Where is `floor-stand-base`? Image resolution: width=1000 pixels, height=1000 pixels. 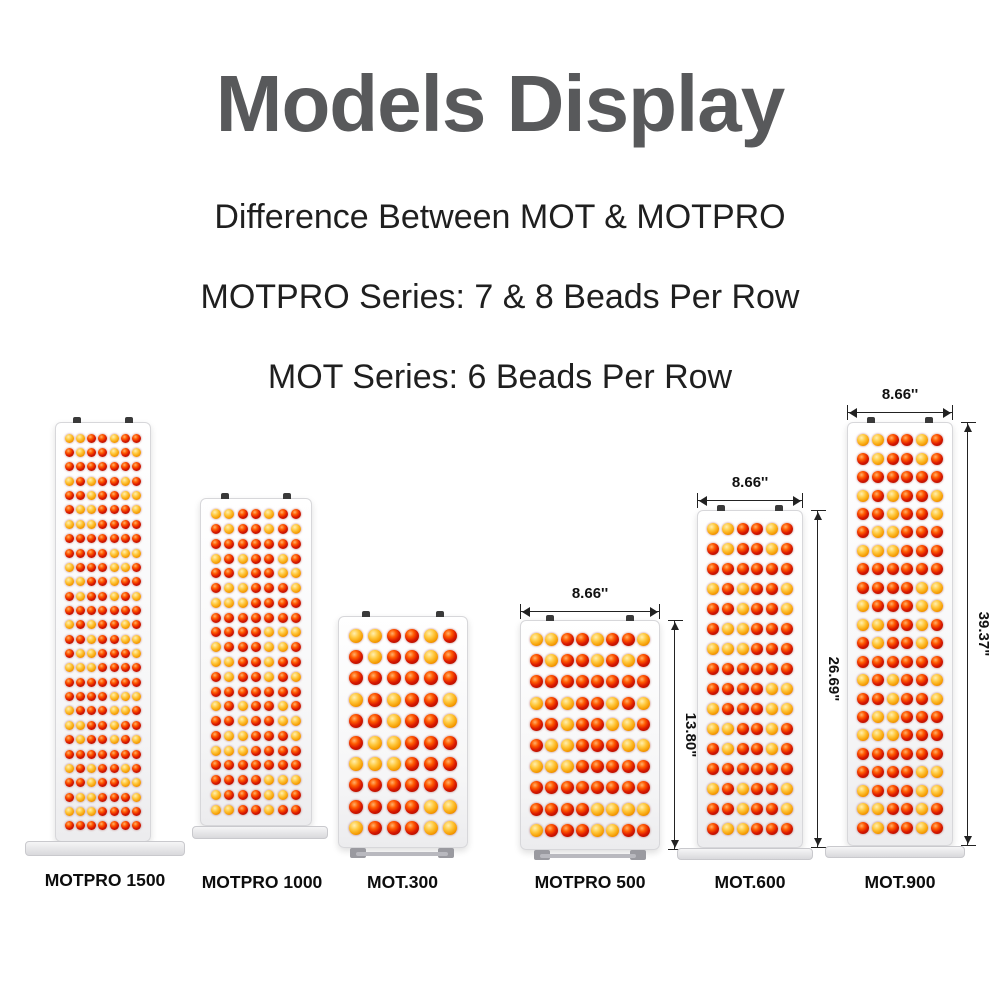 floor-stand-base is located at coordinates (260, 832).